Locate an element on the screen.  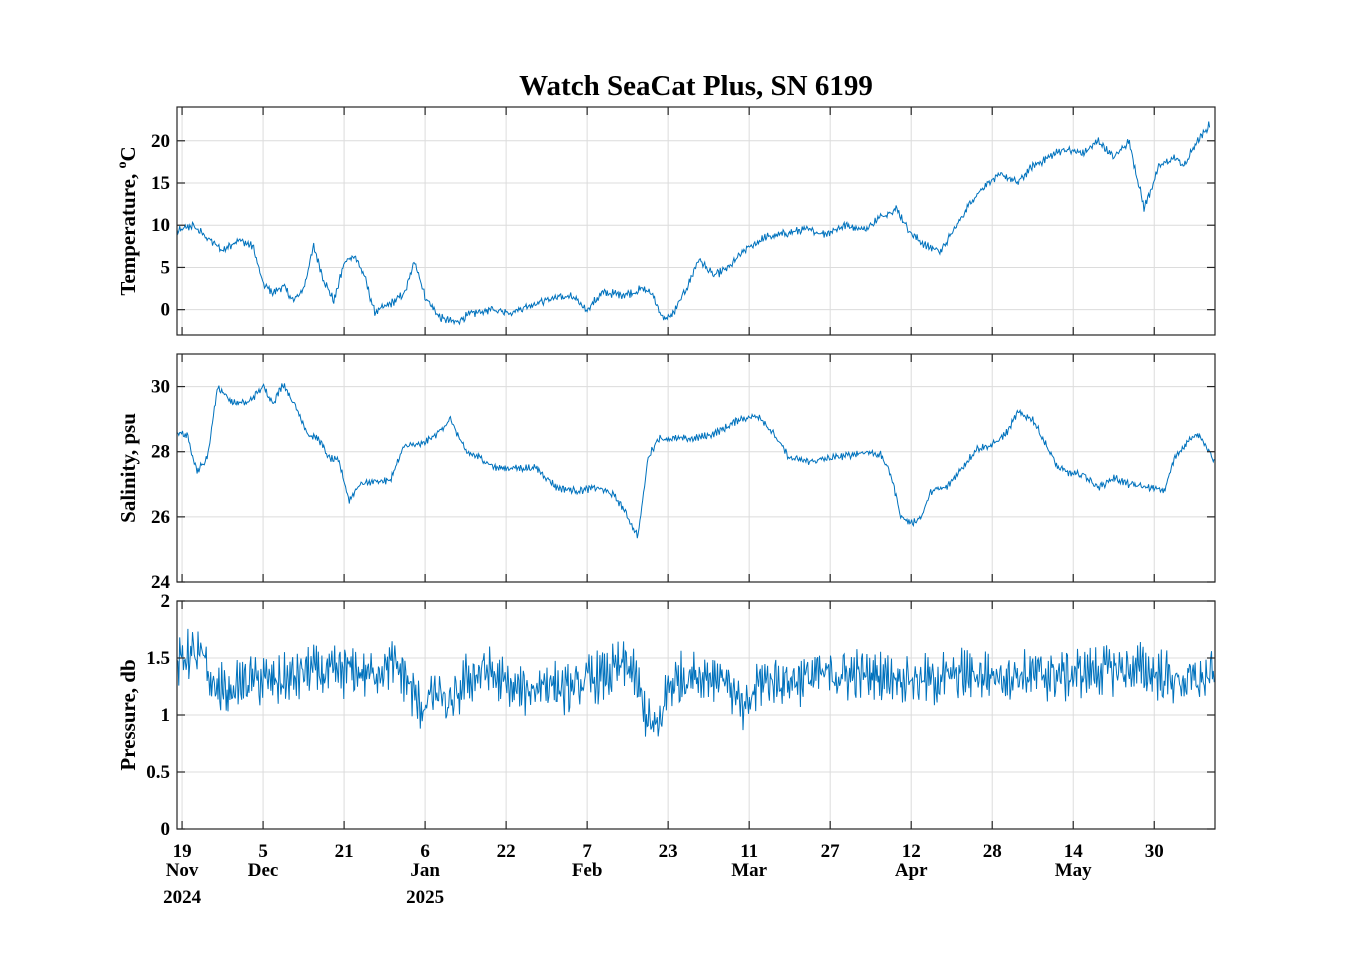
x-tick-month-label: May is located at coordinates (1073, 870).